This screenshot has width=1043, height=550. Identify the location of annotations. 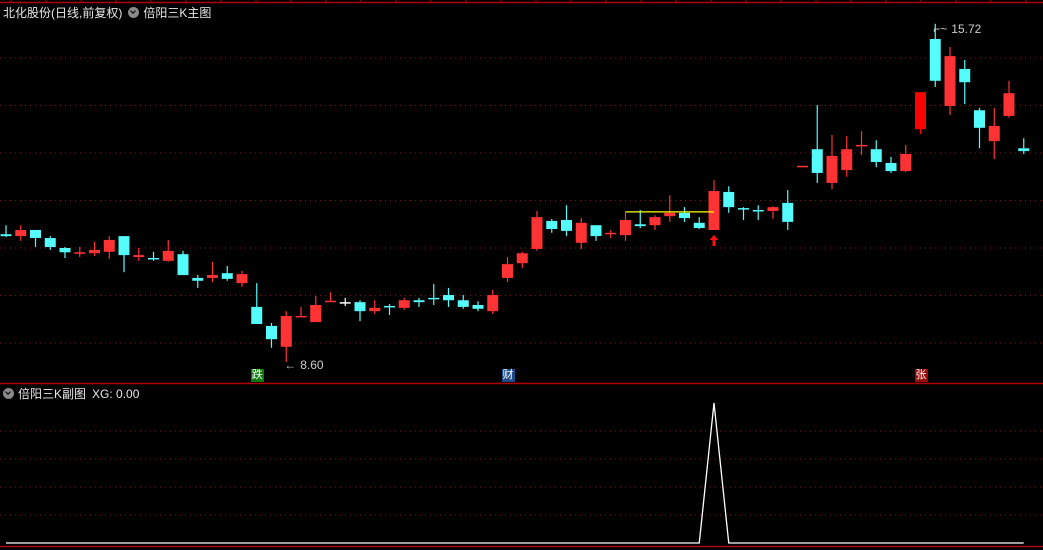
(672, 228).